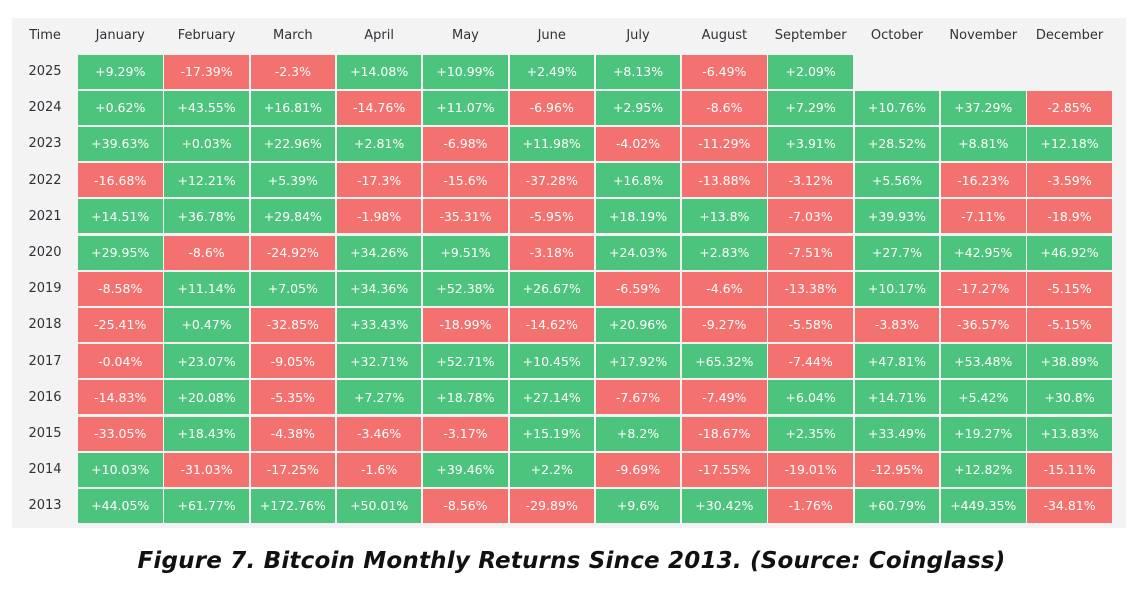 The height and width of the screenshot is (591, 1143). Describe the element at coordinates (897, 288) in the screenshot. I see `cell-2019-october: +10.17%` at that location.